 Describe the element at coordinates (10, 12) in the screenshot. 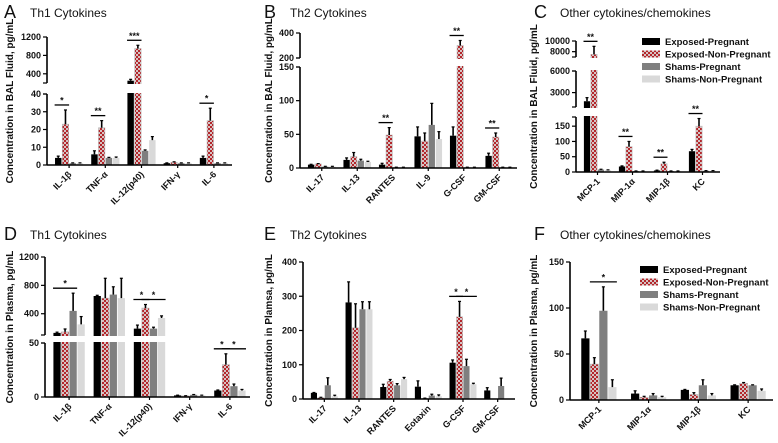

I see `panel-letter: A` at that location.